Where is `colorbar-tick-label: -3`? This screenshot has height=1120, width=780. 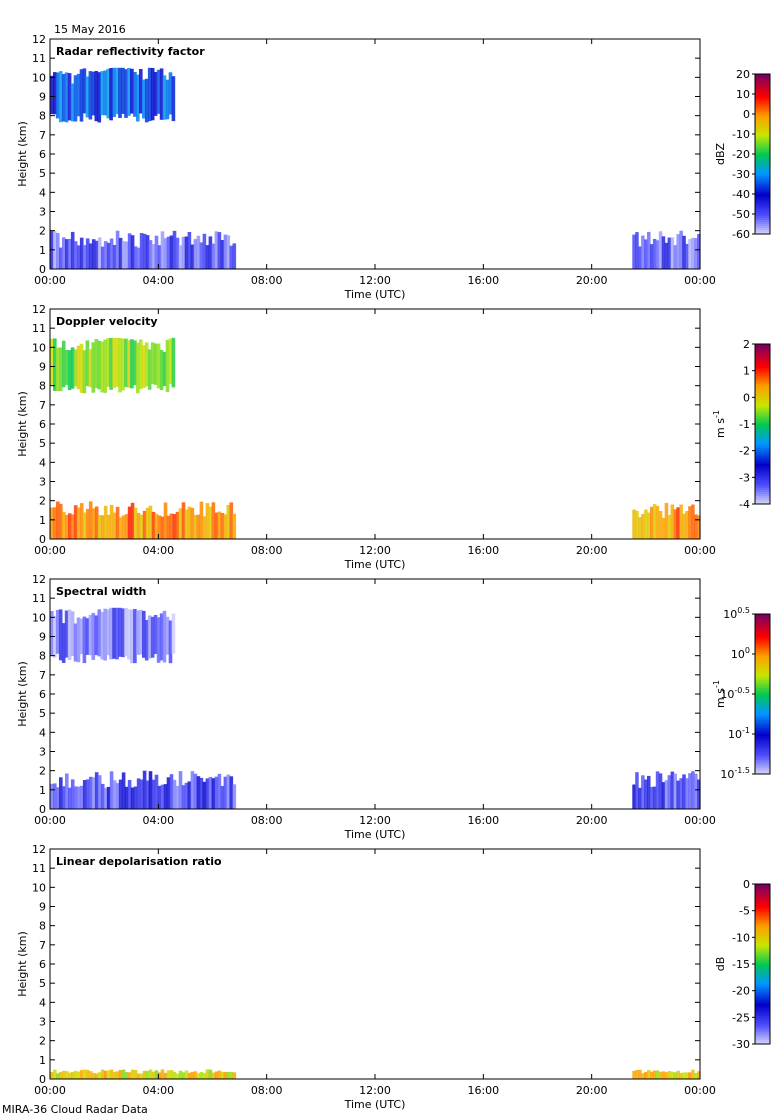
colorbar-tick-label: -3 is located at coordinates (744, 477).